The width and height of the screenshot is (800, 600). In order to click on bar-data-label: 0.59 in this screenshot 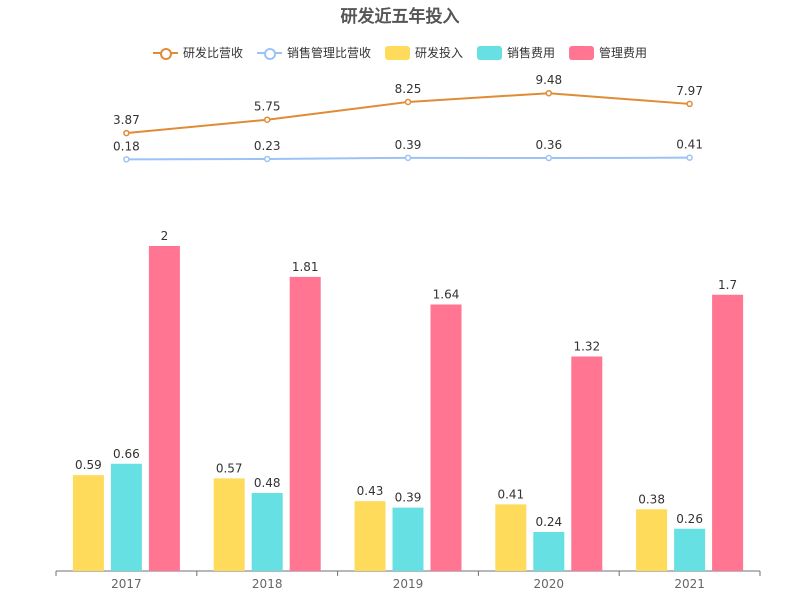, I will do `click(88, 465)`.